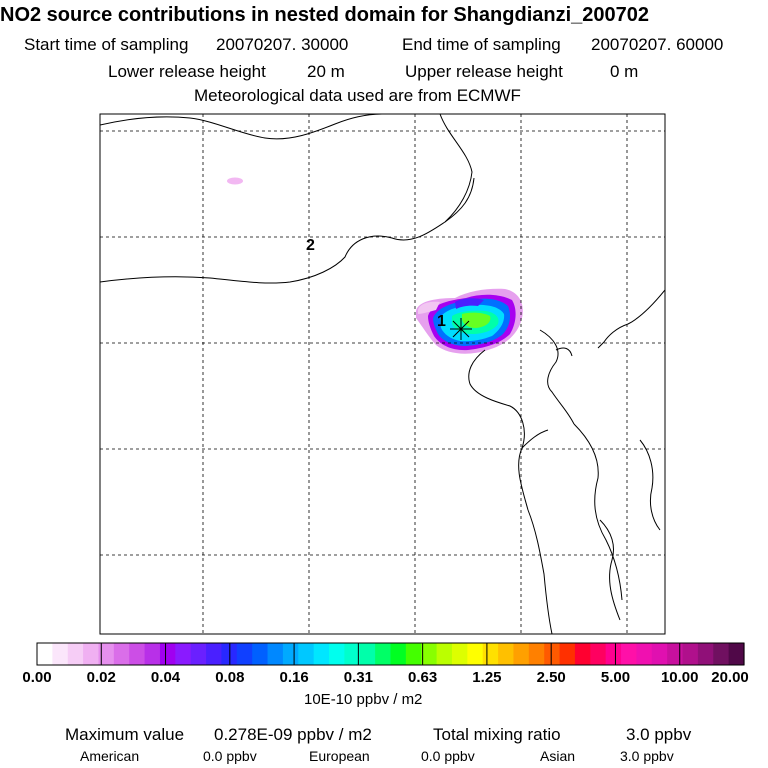  I want to click on upper-height-value: 0 m, so click(624, 71).